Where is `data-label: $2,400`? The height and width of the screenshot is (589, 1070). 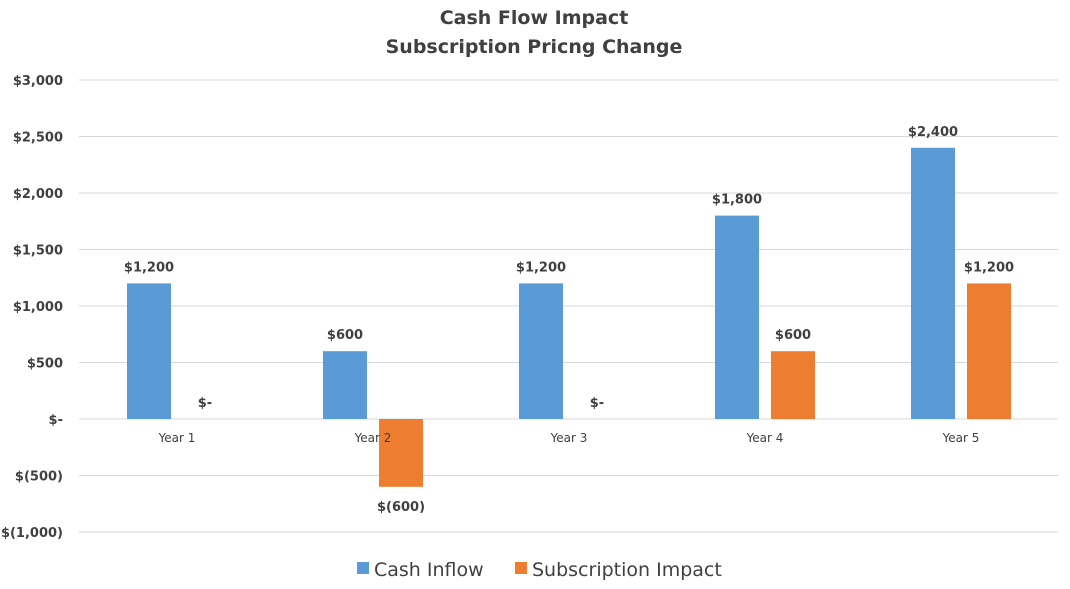 data-label: $2,400 is located at coordinates (933, 132).